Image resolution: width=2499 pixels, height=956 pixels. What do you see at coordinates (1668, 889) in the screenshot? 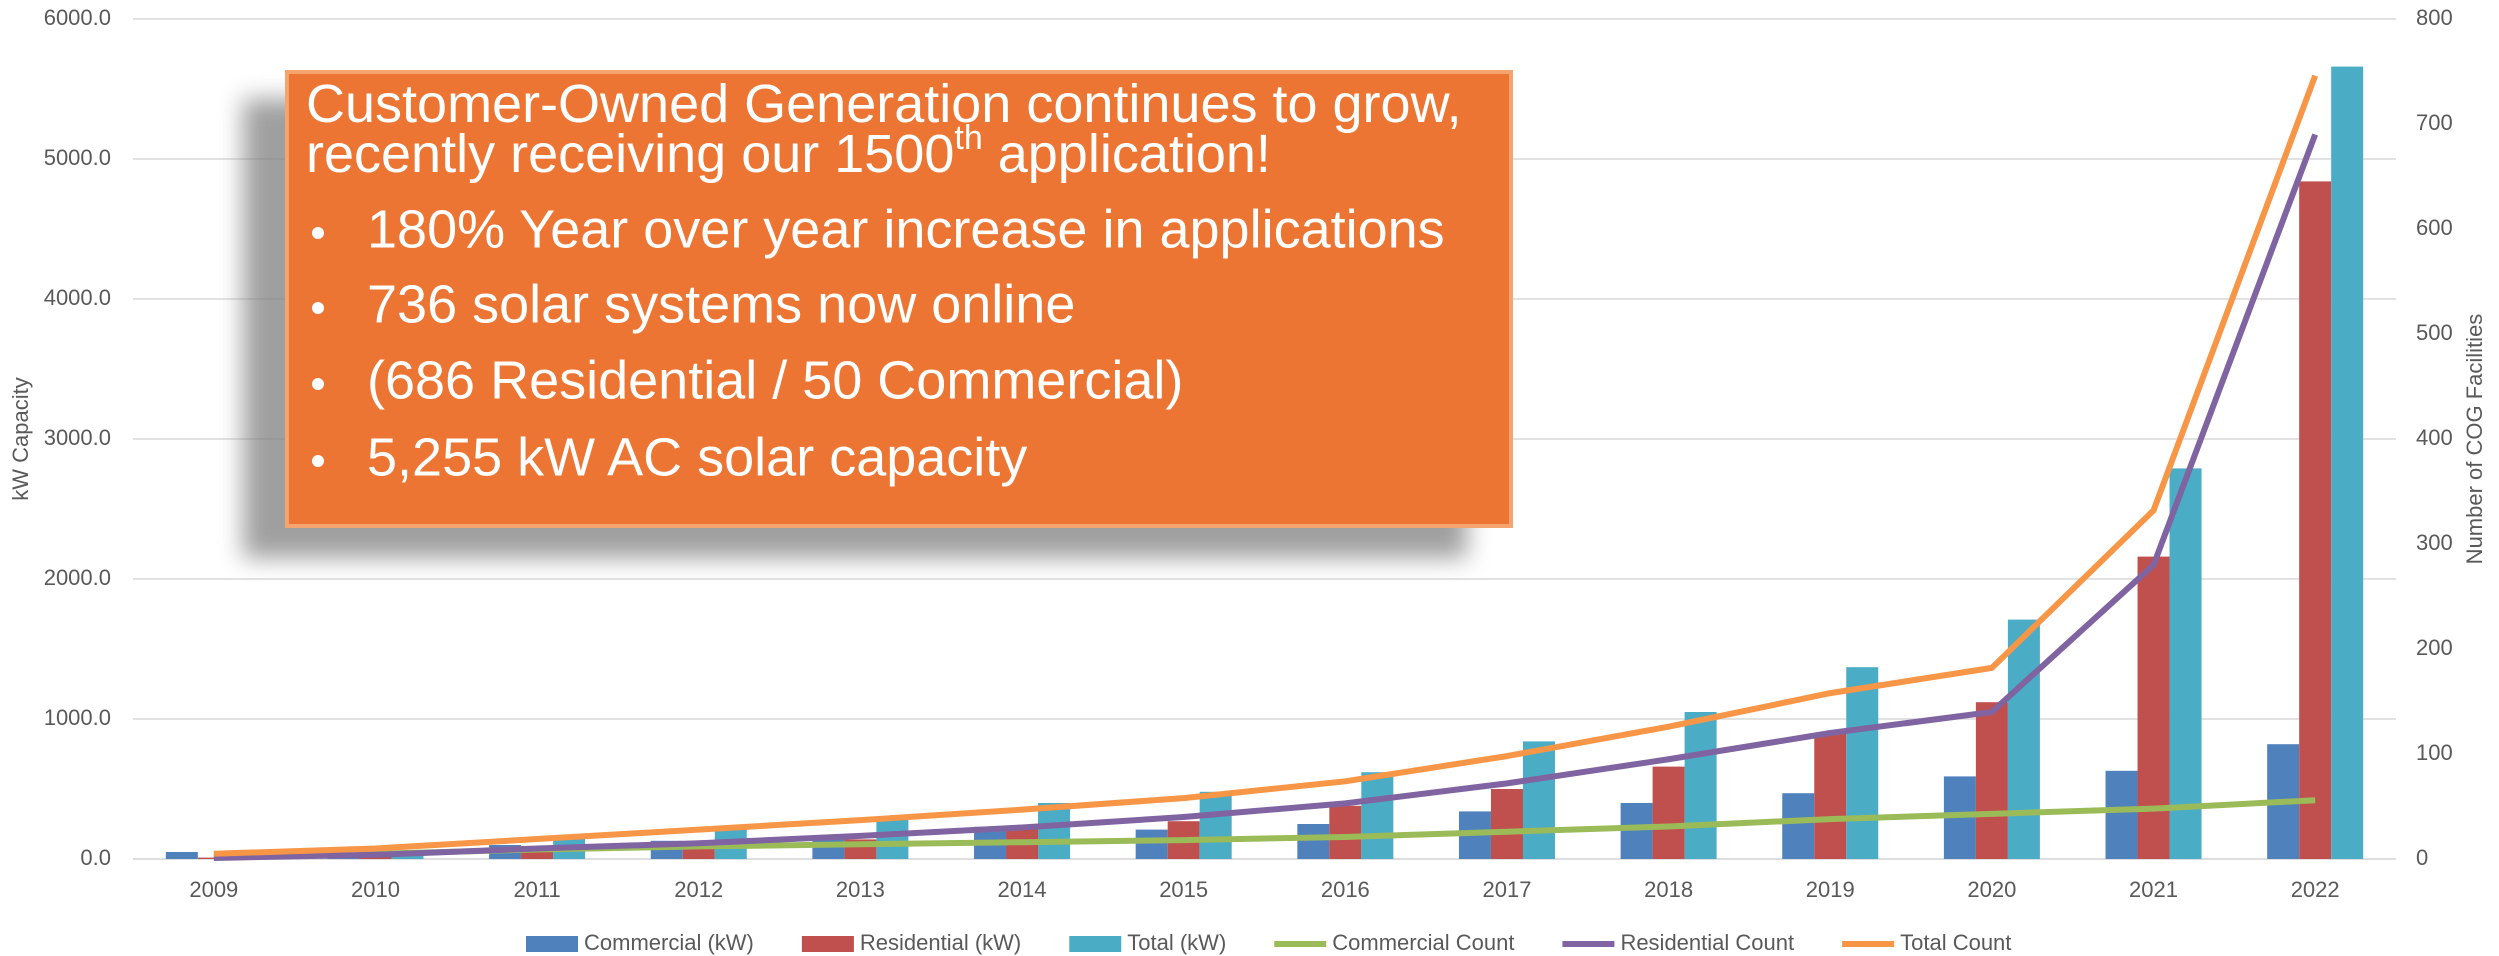
I see `x-tick-label: 2018` at bounding box center [1668, 889].